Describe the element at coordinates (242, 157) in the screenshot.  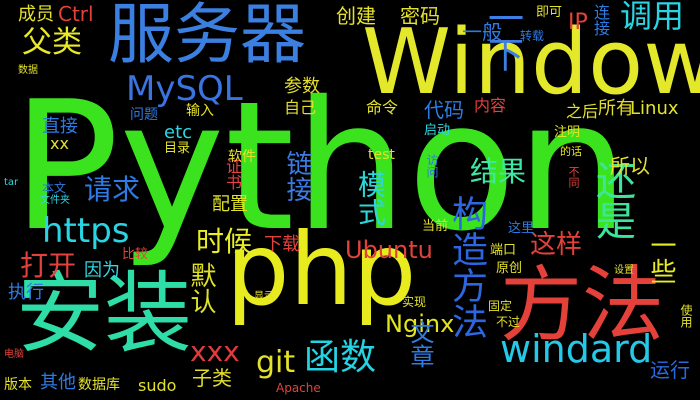
I see `cloud-word: 软件` at that location.